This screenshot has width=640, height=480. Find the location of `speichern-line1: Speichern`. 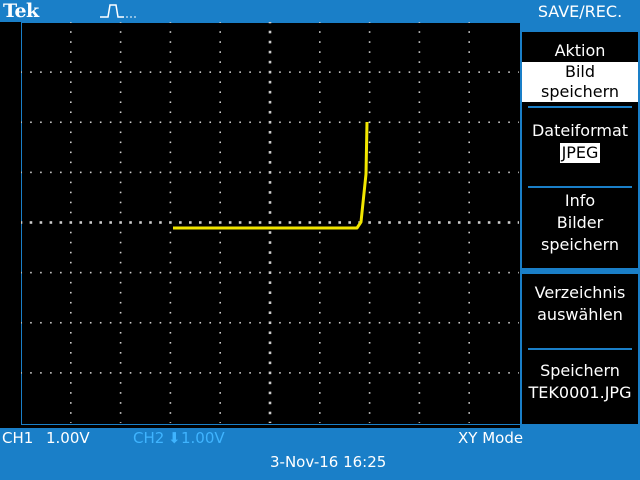

speichern-line1: Speichern is located at coordinates (580, 370).